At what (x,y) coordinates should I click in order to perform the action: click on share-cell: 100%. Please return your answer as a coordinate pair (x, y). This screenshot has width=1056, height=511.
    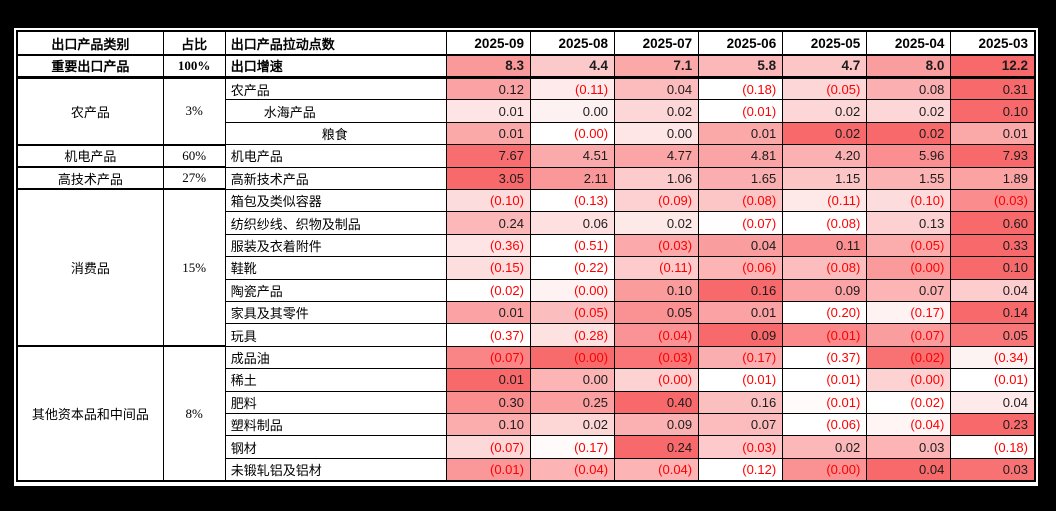
    Looking at the image, I should click on (194, 66).